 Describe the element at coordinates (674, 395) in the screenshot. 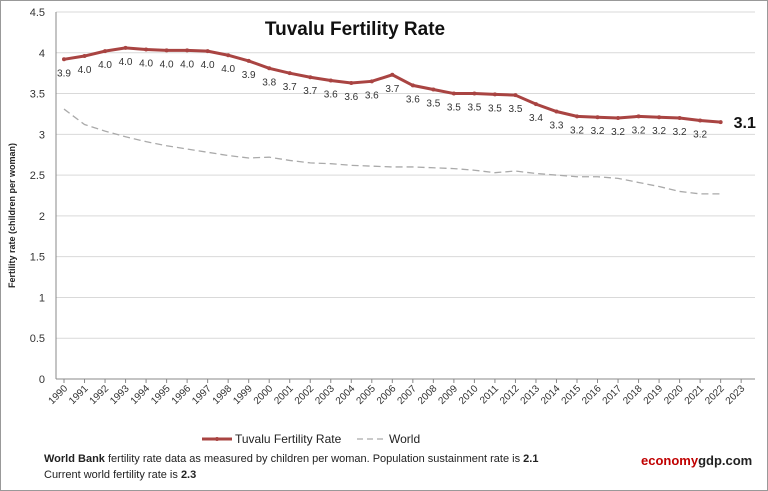

I see `x-tick-label: 2020` at that location.